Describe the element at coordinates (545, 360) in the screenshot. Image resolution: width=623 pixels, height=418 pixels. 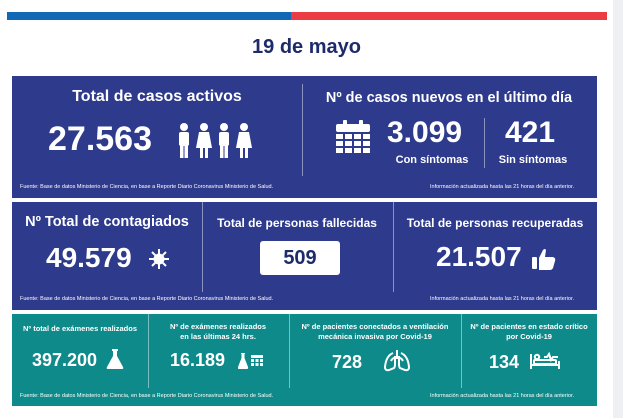
I see `hospital-bed-icon` at that location.